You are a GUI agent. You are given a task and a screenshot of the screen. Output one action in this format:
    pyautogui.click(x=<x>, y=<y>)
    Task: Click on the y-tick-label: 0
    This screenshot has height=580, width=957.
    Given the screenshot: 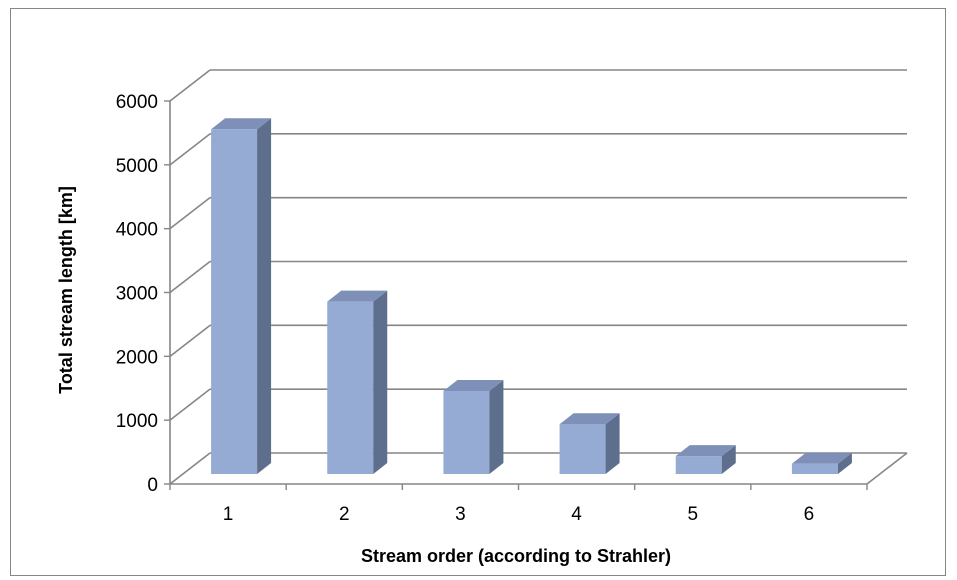 What is the action you would take?
    pyautogui.click(x=152, y=485)
    